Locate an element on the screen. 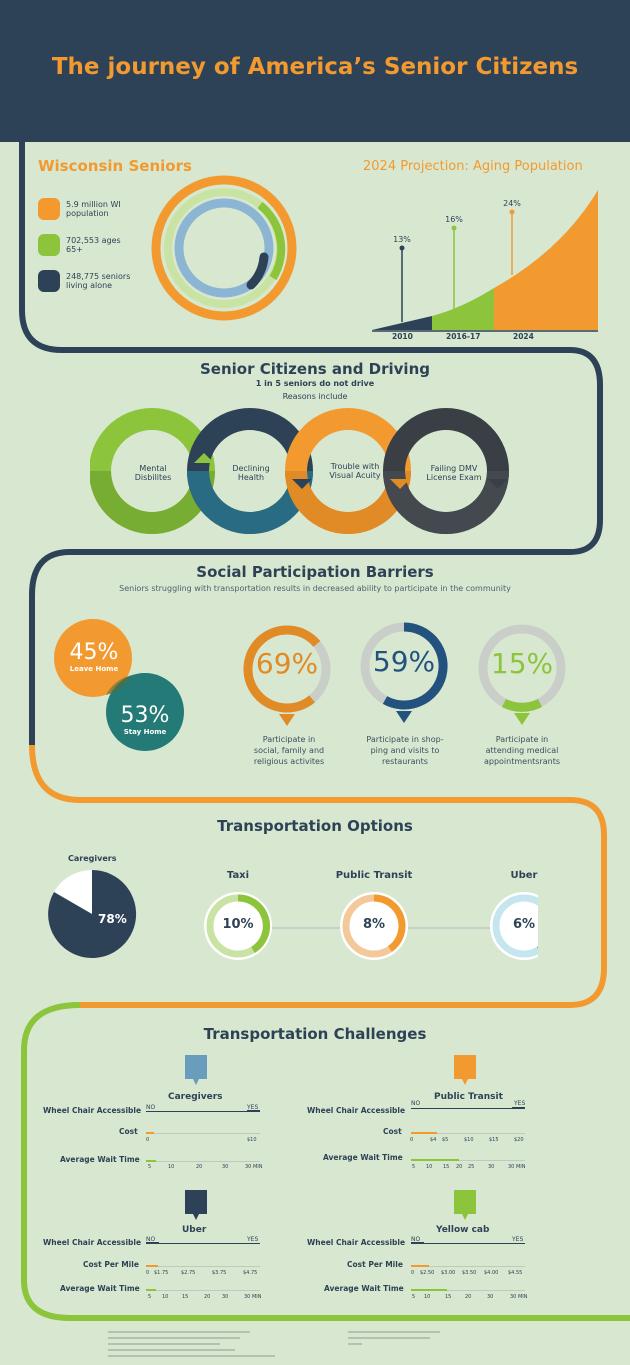 The height and width of the screenshot is (1365, 630). leave-home-value: 45% is located at coordinates (94, 652).